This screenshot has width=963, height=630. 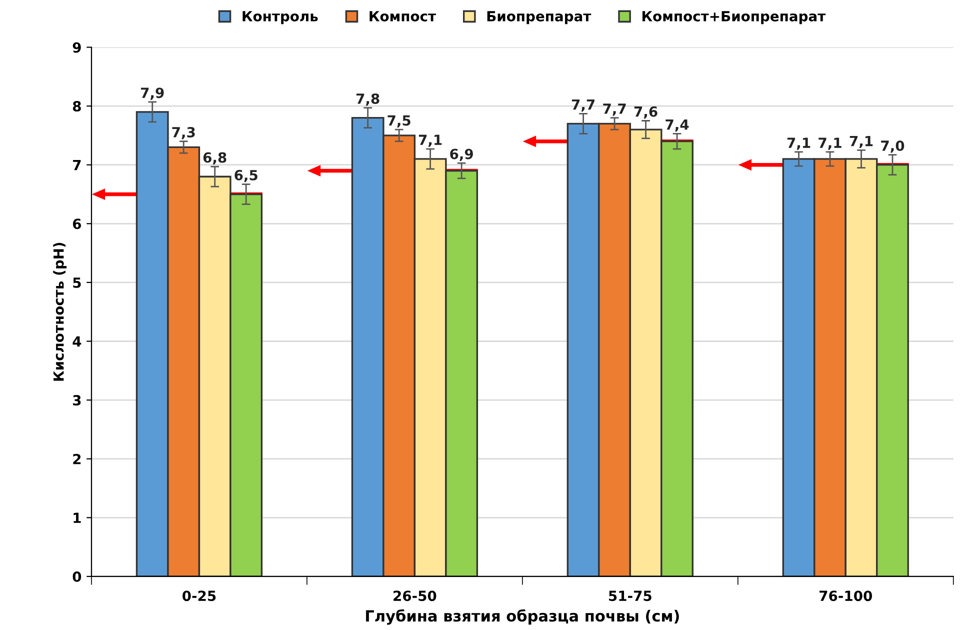 What do you see at coordinates (846, 596) in the screenshot?
I see `x-tick-label: 76-100` at bounding box center [846, 596].